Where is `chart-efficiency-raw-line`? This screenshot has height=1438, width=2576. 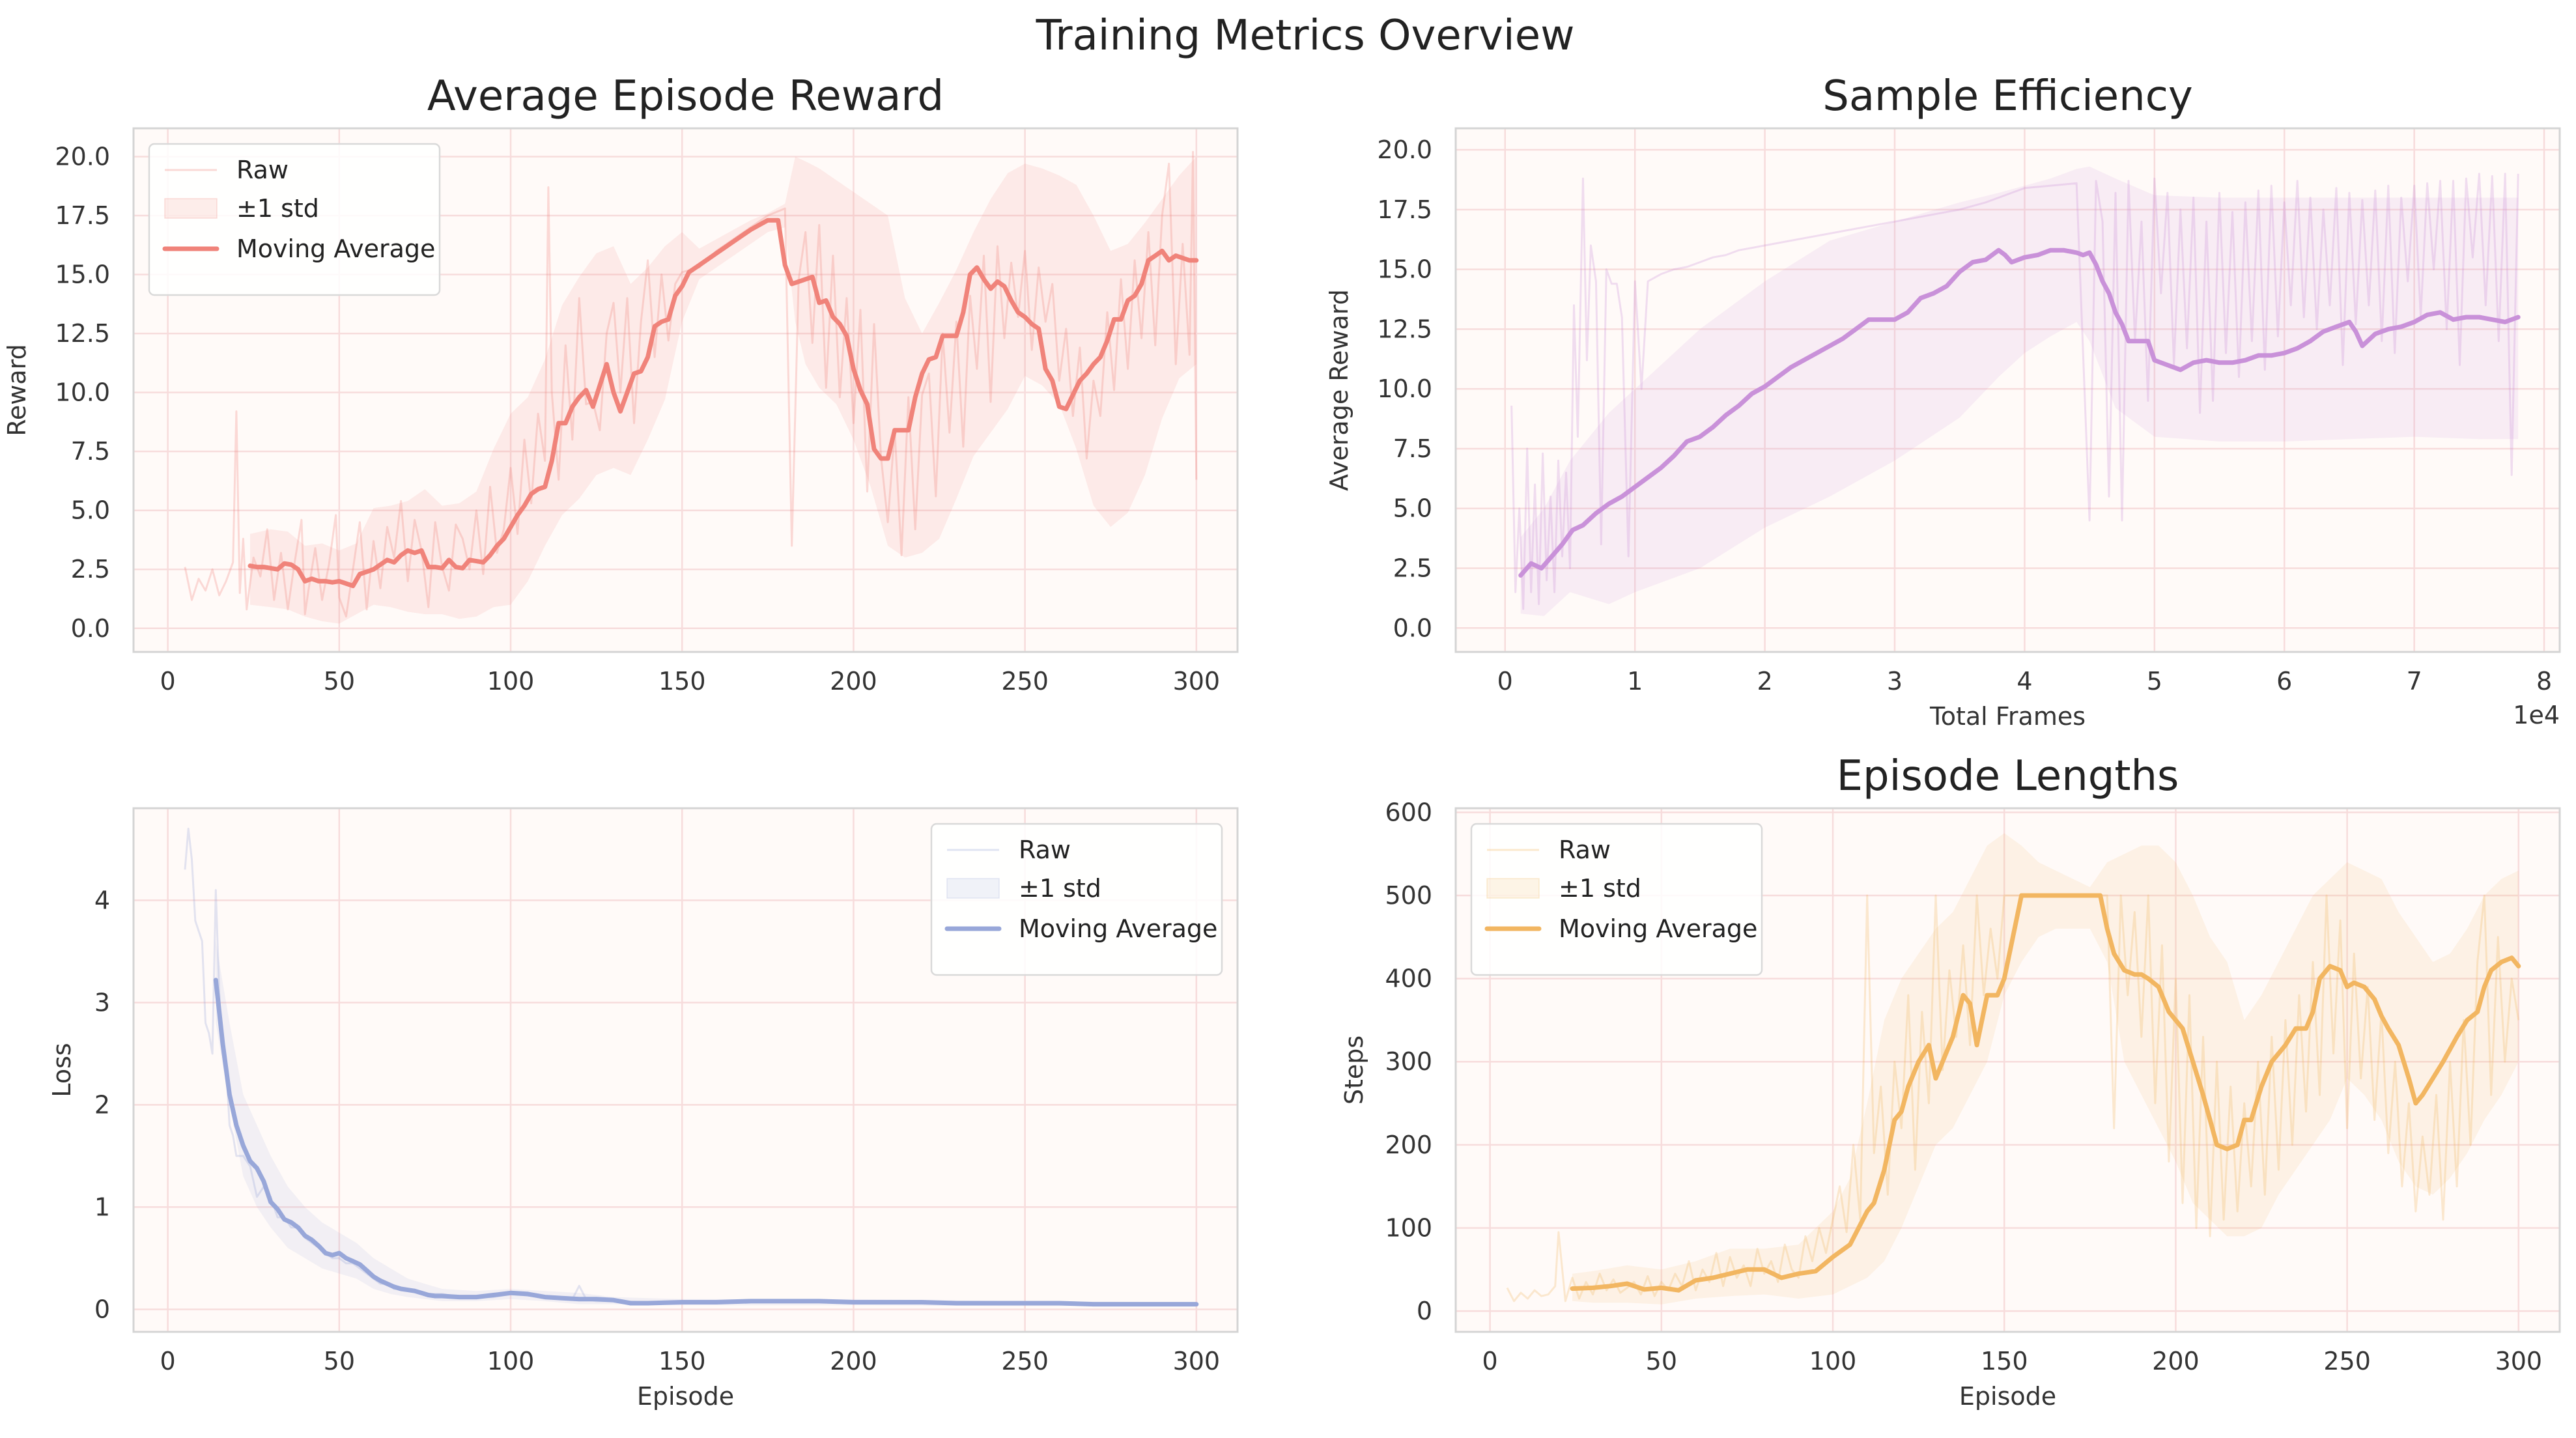
chart-efficiency-raw-line is located at coordinates (2014, 391).